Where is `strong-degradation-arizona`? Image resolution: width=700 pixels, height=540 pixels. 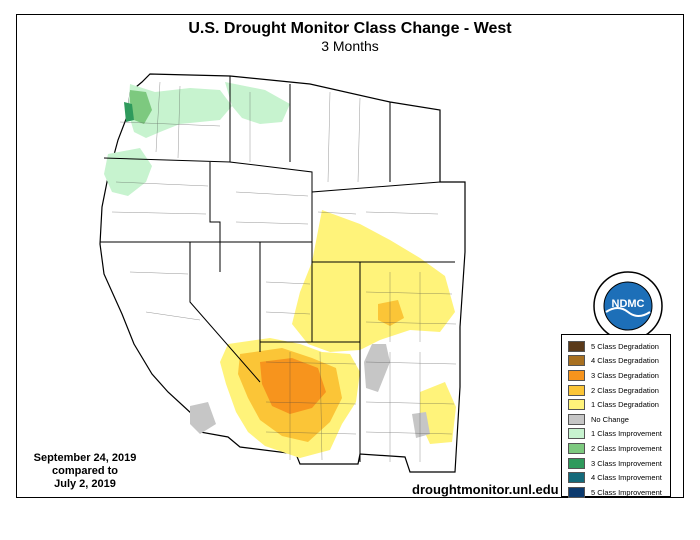
strong-degradation-arizona is located at coordinates (293, 386).